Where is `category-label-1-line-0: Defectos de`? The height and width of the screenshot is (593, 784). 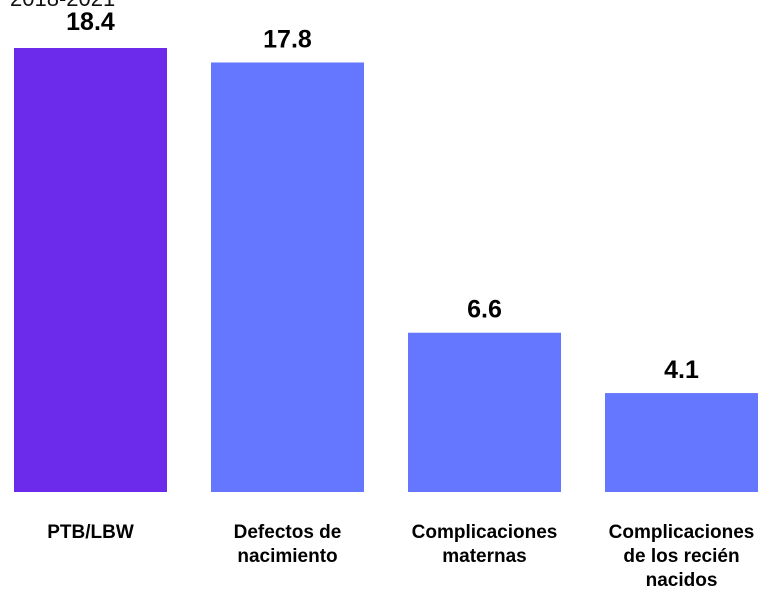 category-label-1-line-0: Defectos de is located at coordinates (288, 532).